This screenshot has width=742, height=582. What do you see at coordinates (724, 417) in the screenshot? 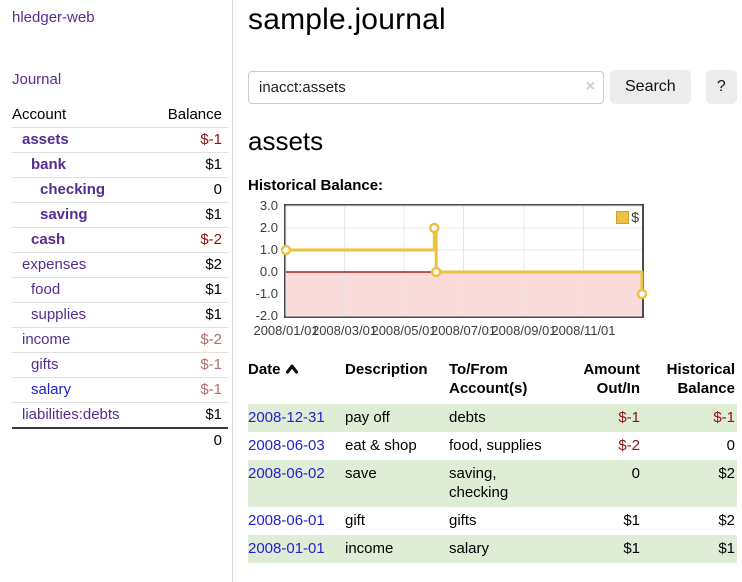
I see `transaction-balance: $-1` at bounding box center [724, 417].